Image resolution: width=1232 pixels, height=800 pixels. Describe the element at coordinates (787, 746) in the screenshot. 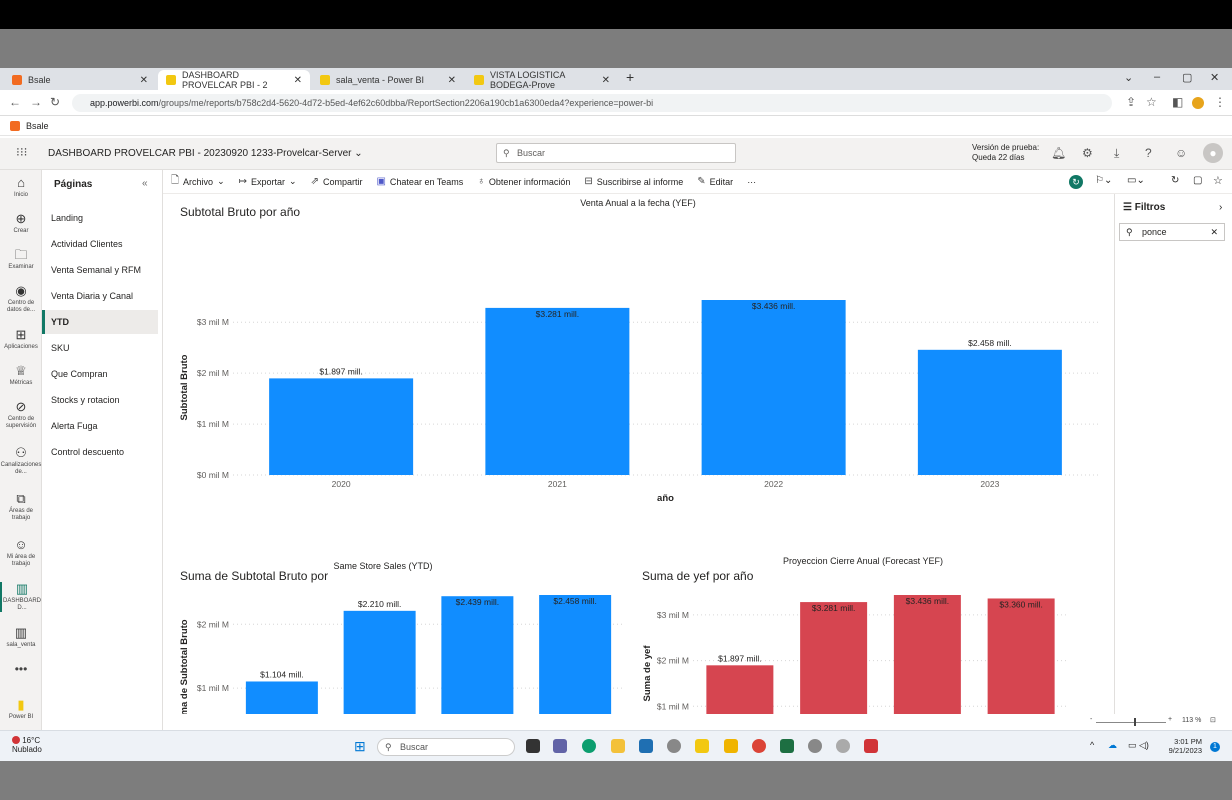

I see `excel-icon` at that location.